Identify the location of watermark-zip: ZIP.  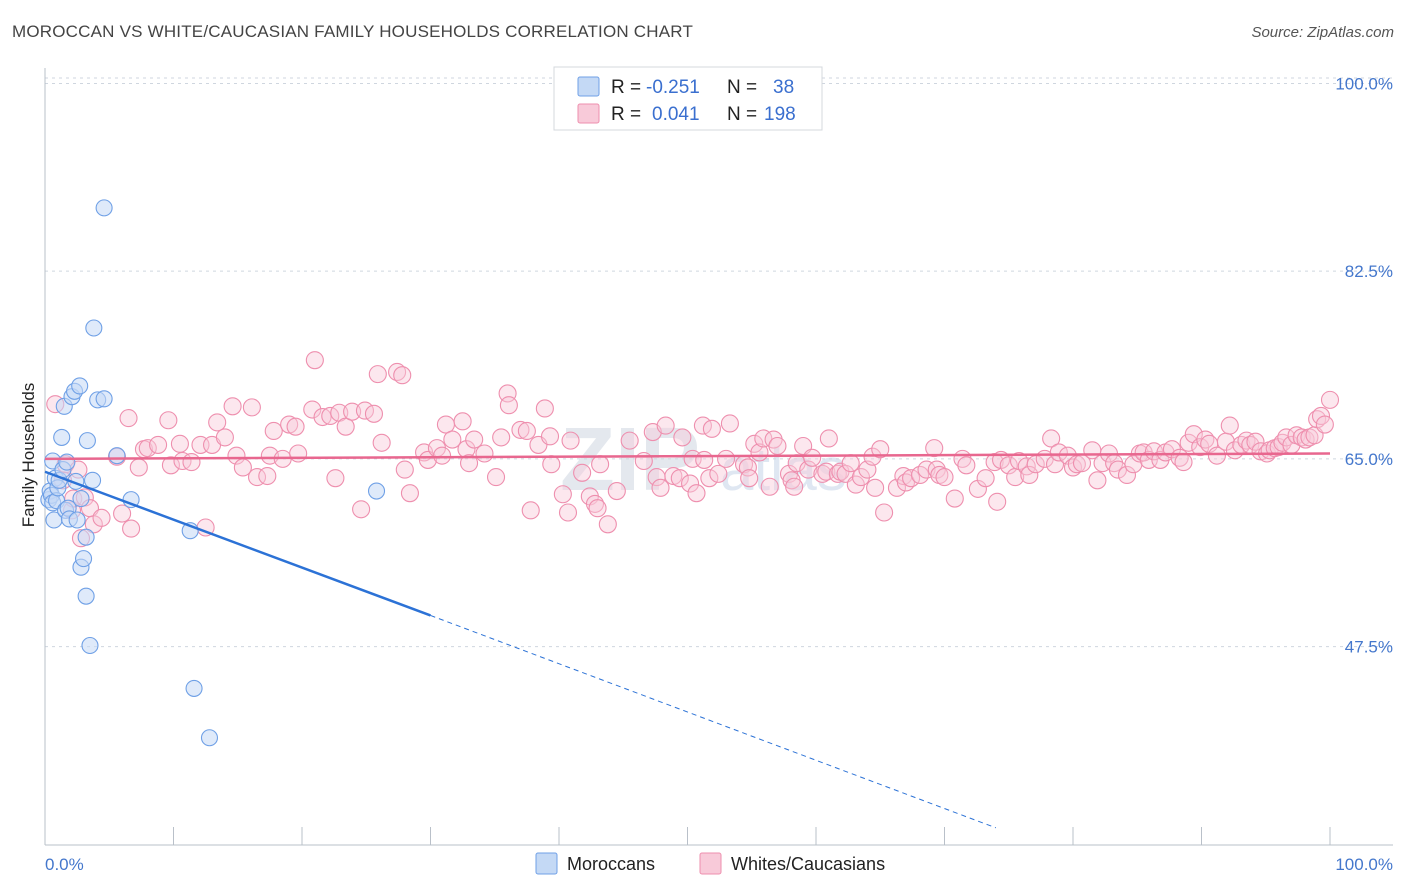
(630, 460).